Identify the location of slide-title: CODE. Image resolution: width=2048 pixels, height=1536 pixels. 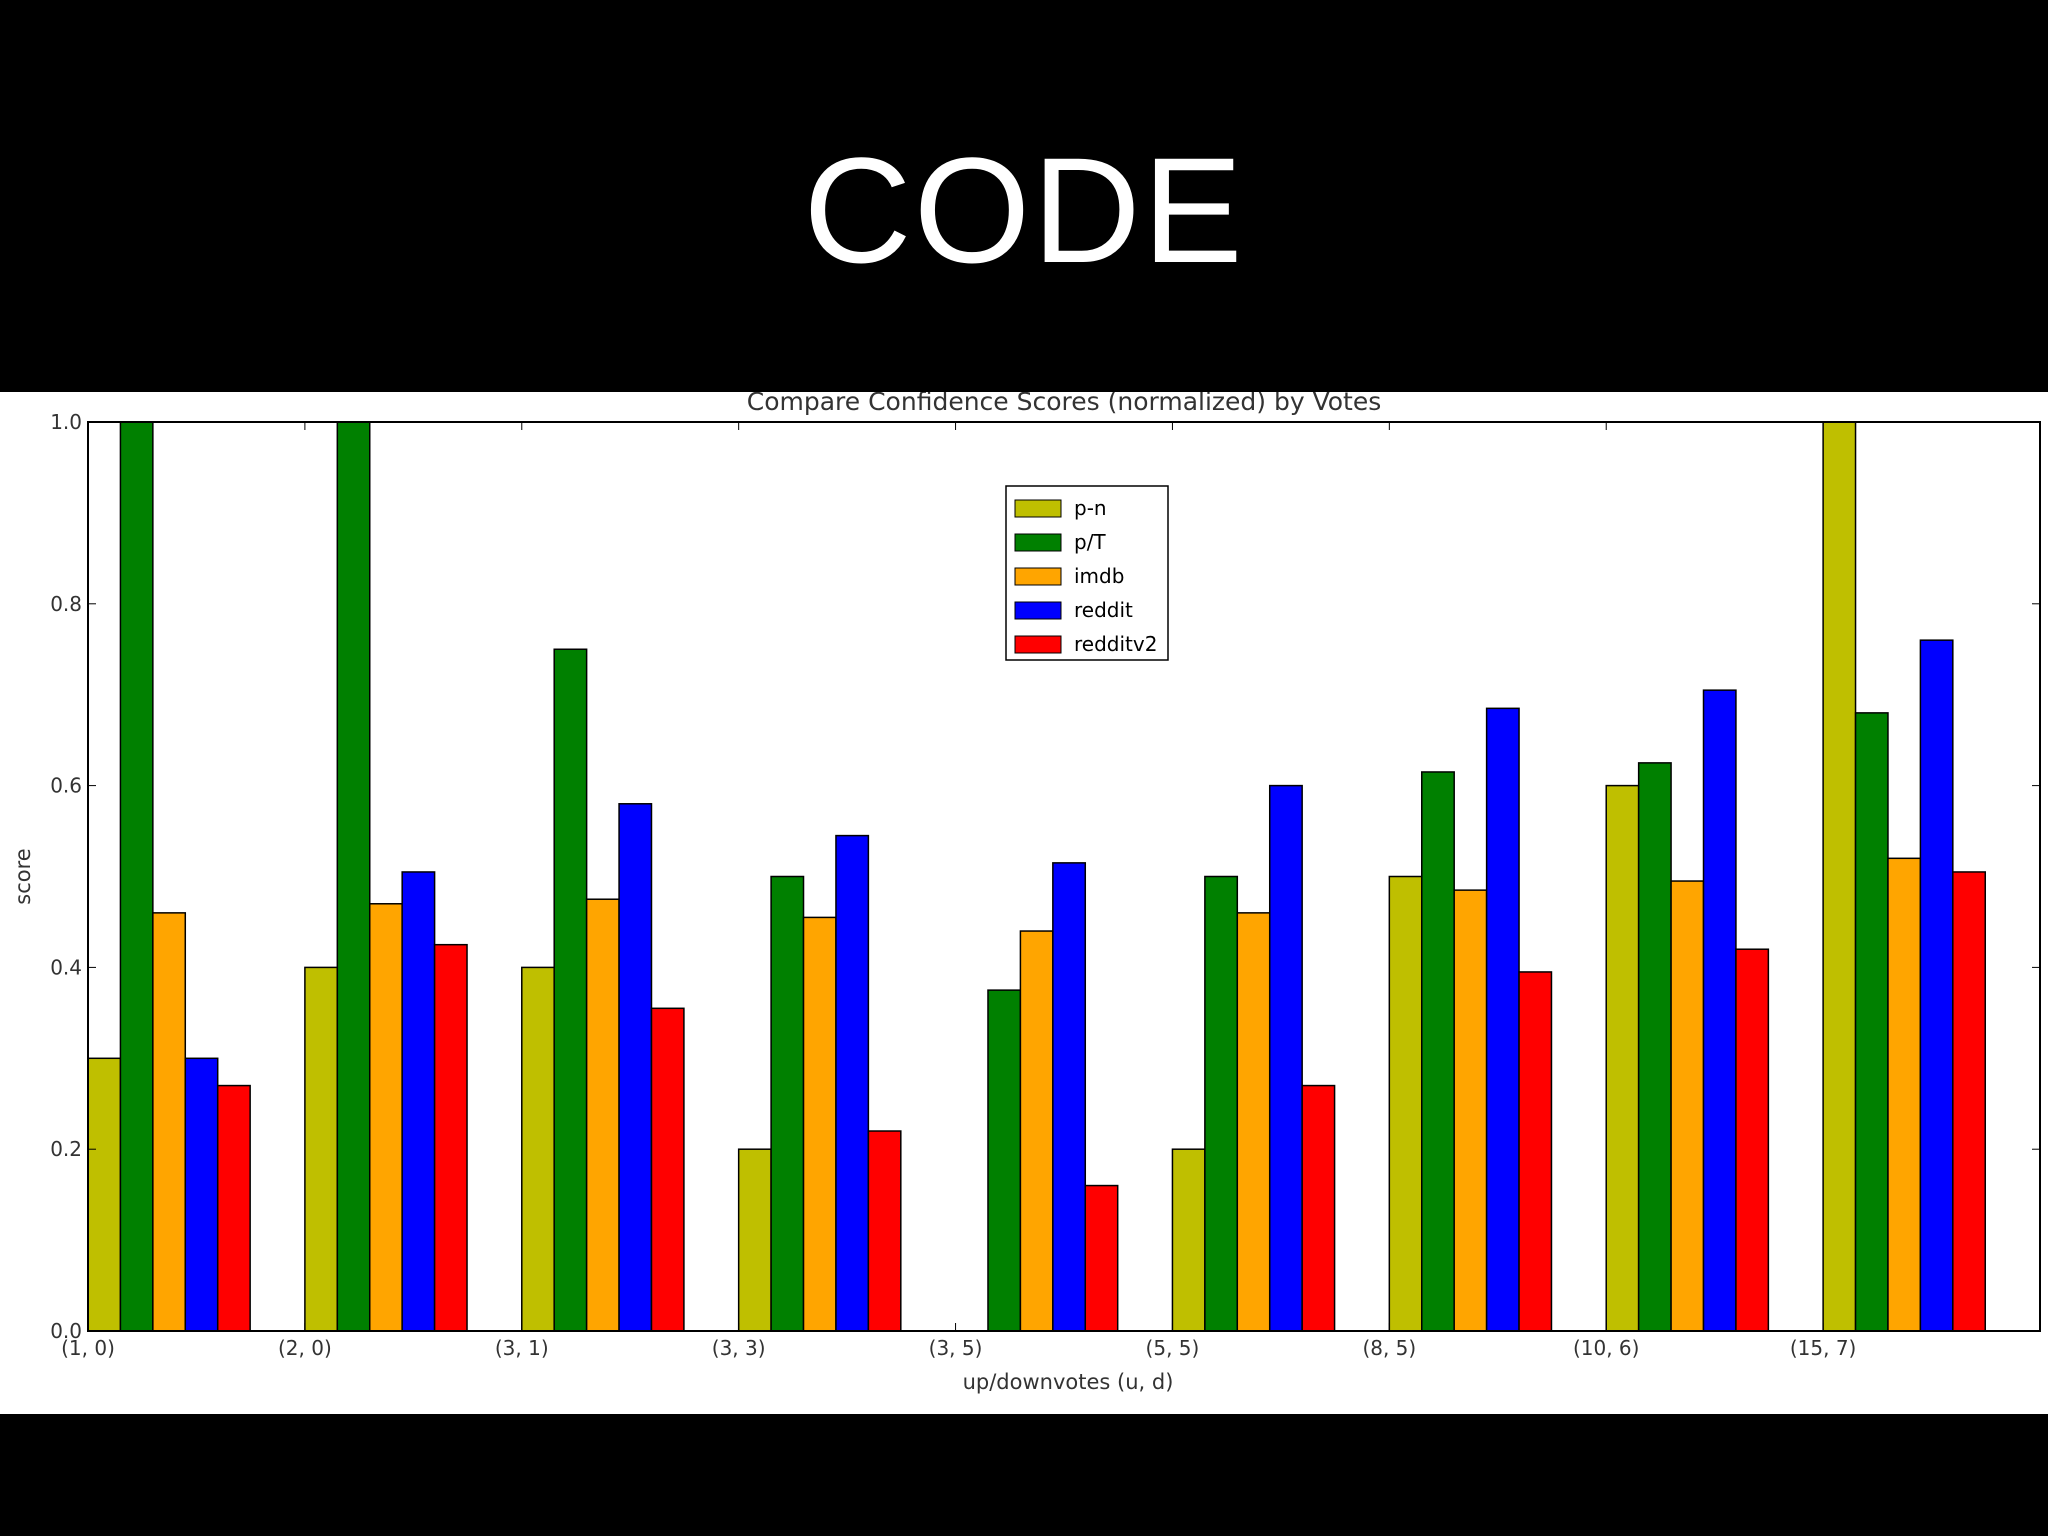
(1024, 210).